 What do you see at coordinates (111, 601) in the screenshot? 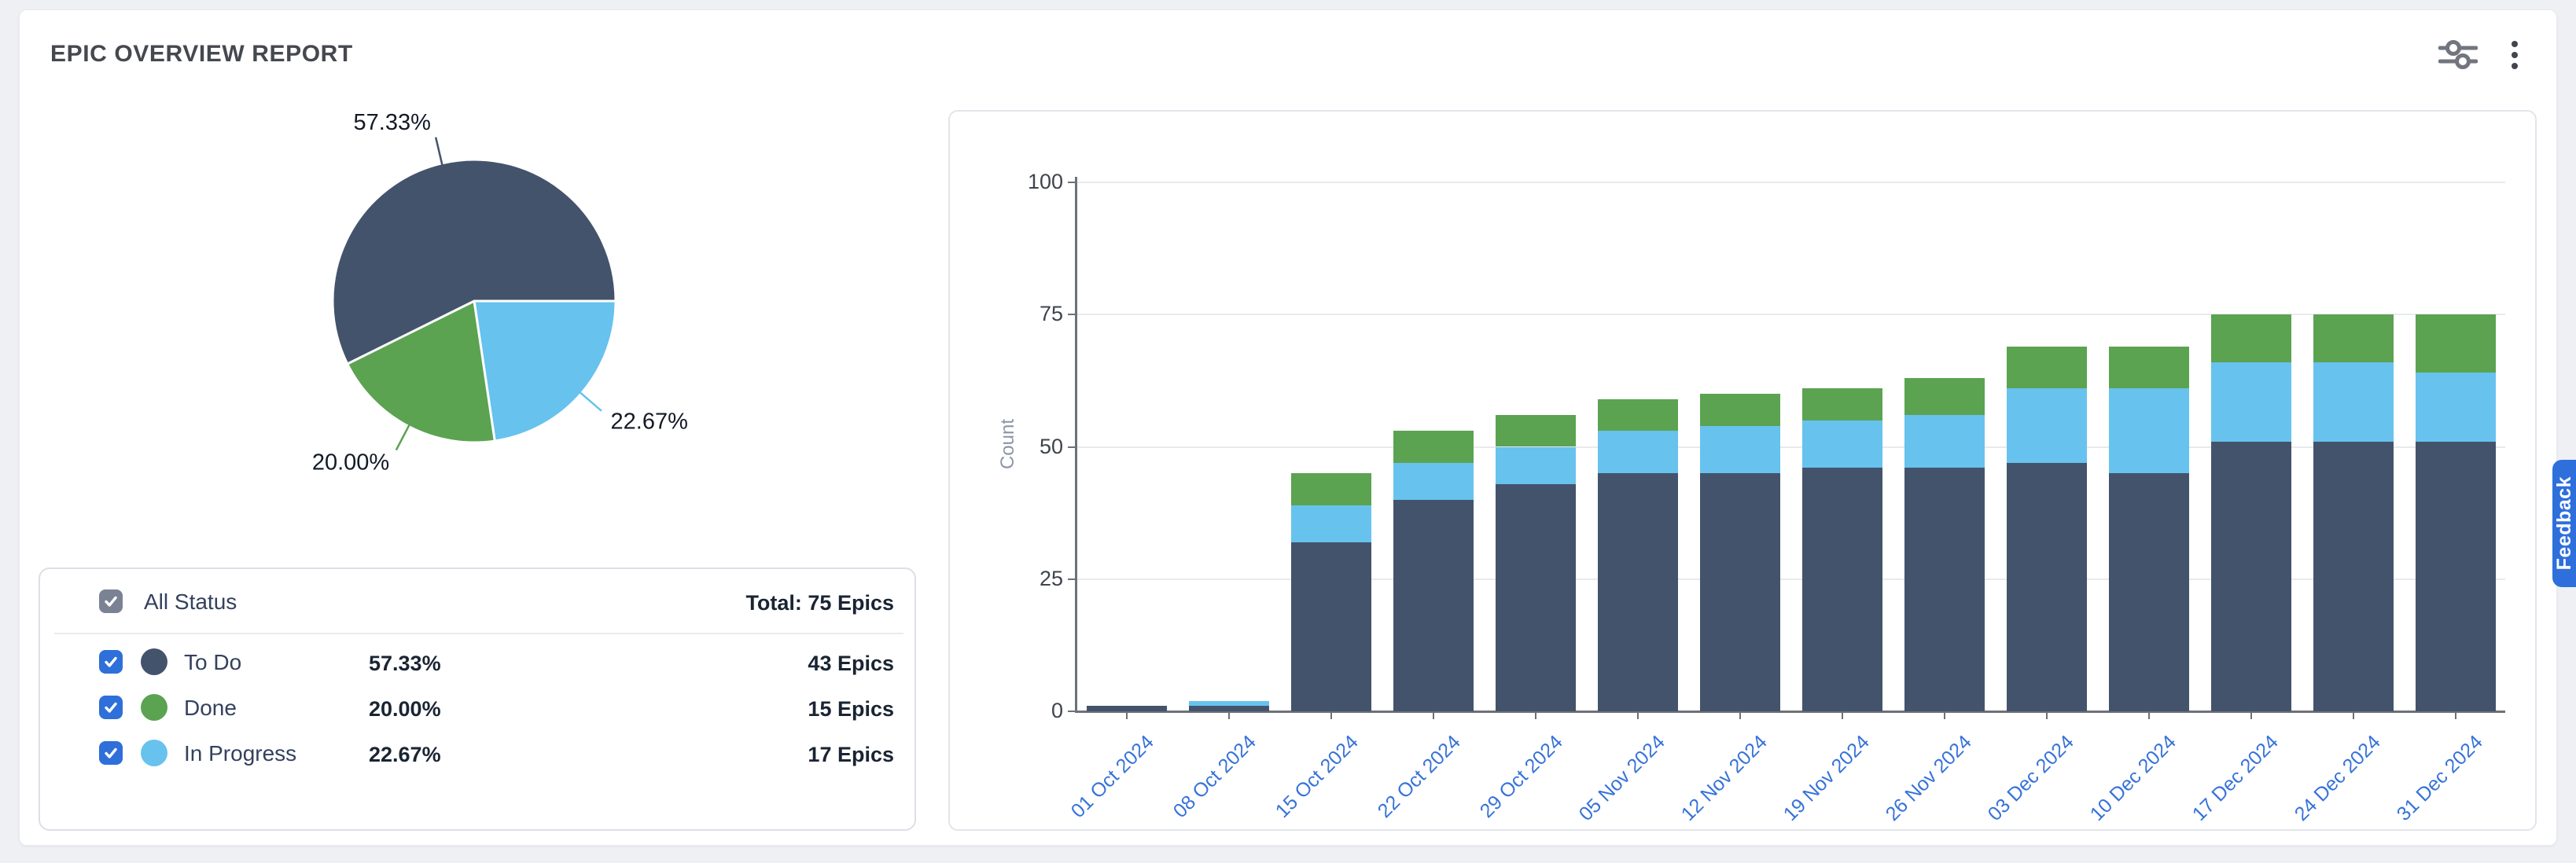
I see `all-status-checkbox` at bounding box center [111, 601].